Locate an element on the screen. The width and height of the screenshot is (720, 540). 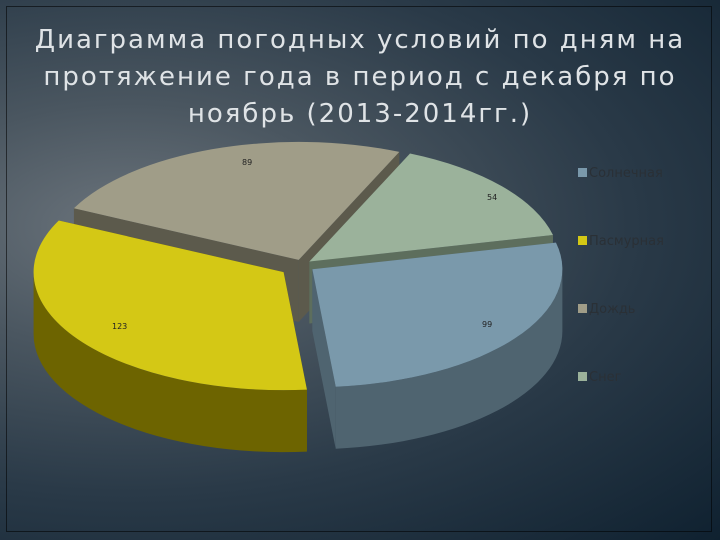
legend-item-1: Пасмурная is located at coordinates (621, 241).